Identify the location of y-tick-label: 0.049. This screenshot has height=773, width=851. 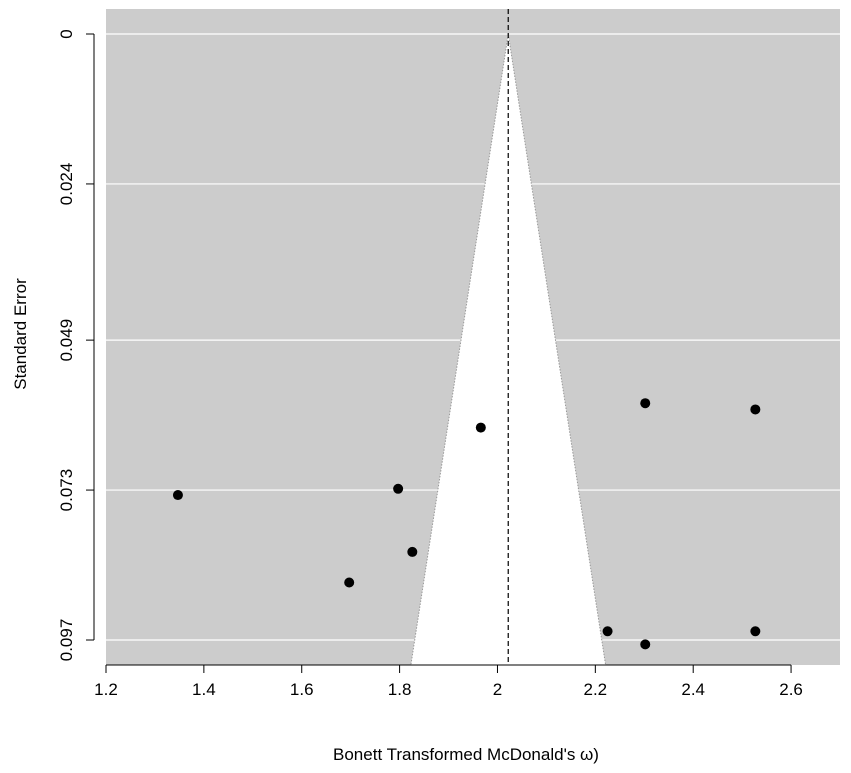
(66, 340).